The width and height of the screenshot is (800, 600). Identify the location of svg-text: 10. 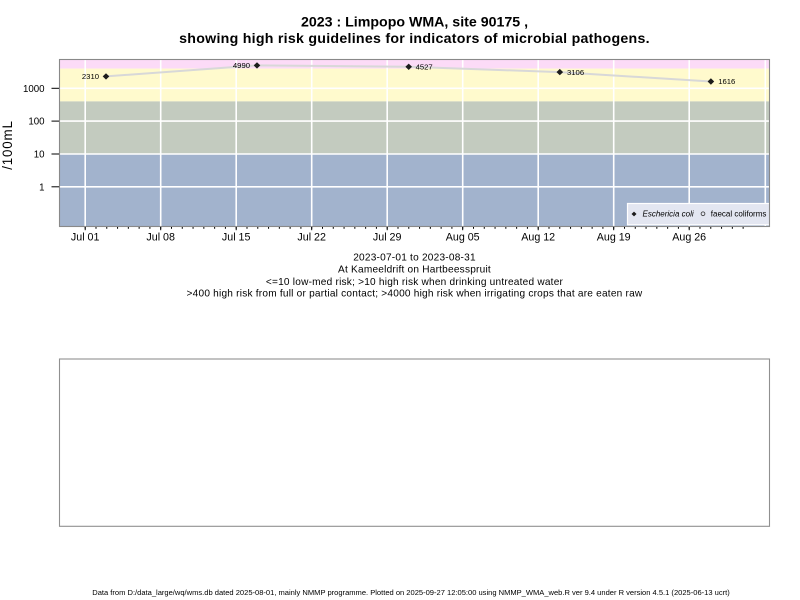
(39, 155).